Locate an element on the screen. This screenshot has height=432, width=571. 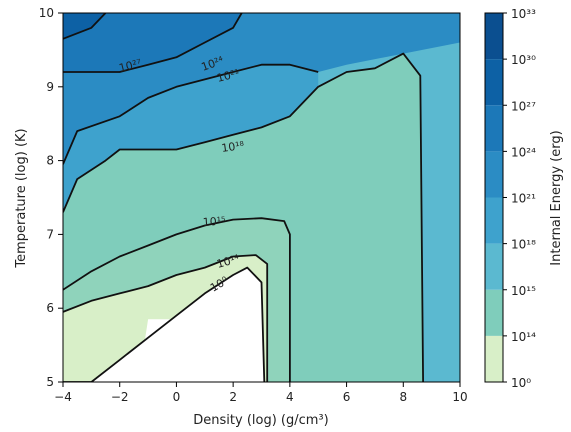
y-tick-label: 9 is located at coordinates (50, 87).